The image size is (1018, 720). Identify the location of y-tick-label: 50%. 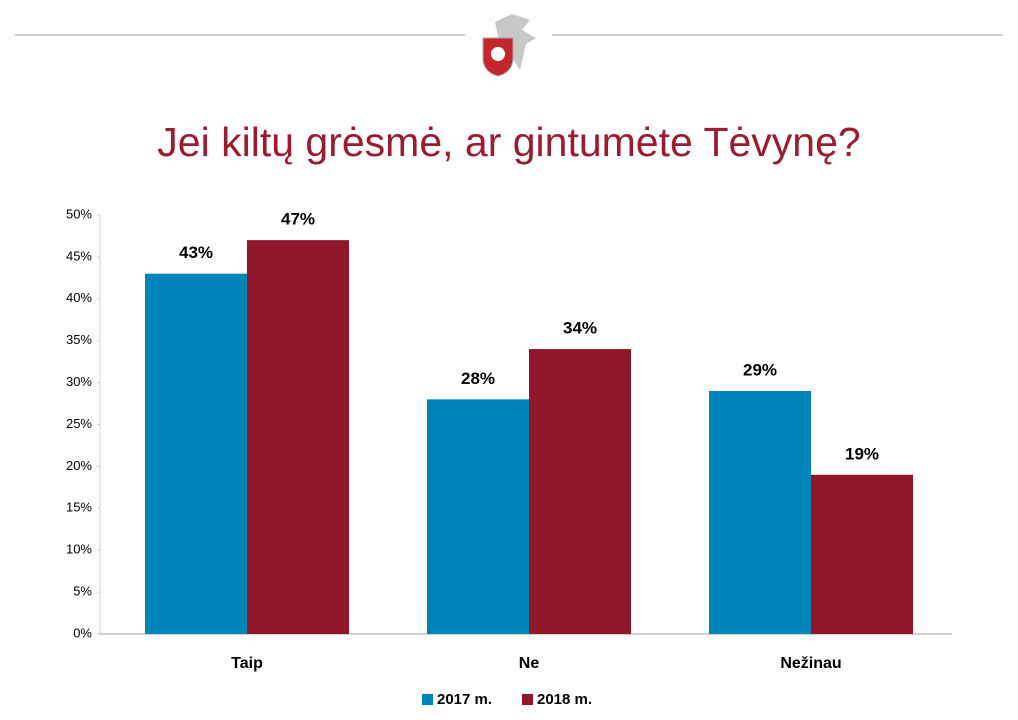
(79, 213).